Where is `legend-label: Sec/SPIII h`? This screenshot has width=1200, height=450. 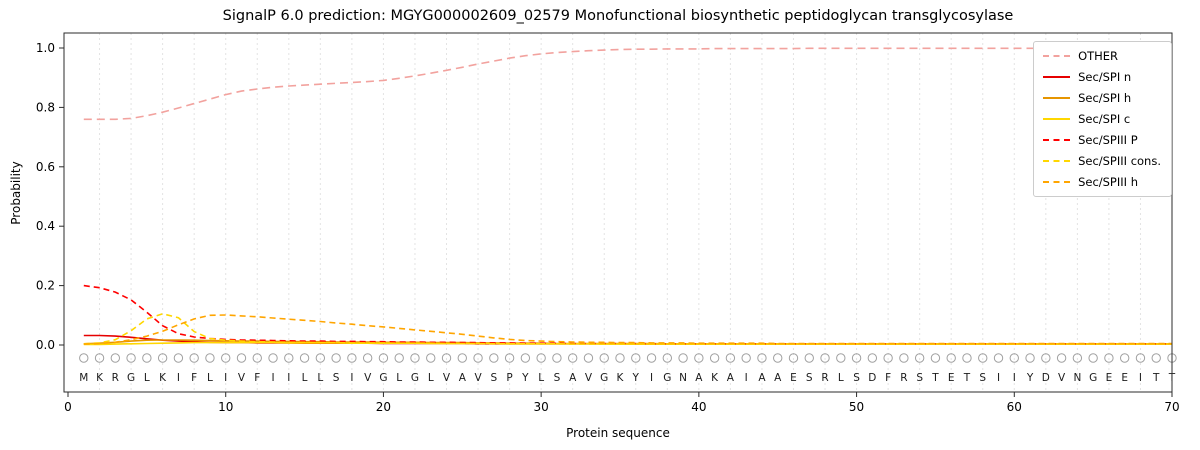
legend-label: Sec/SPIII h is located at coordinates (1108, 182).